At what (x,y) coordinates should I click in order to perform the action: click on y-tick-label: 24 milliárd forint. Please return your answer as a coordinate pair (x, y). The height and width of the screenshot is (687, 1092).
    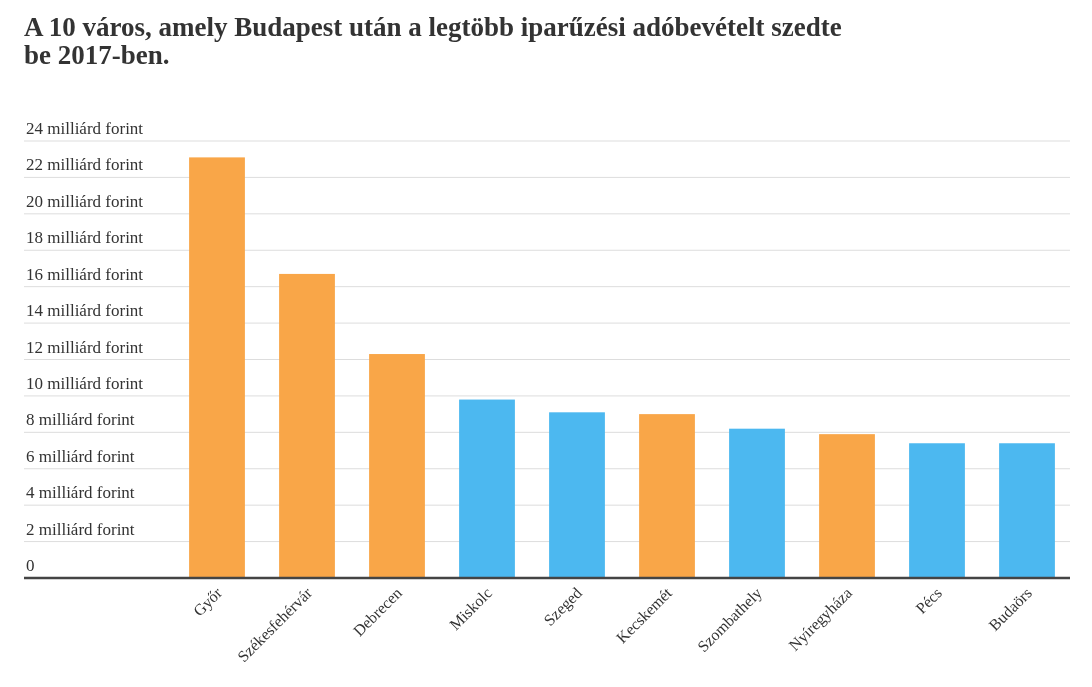
    Looking at the image, I should click on (85, 128).